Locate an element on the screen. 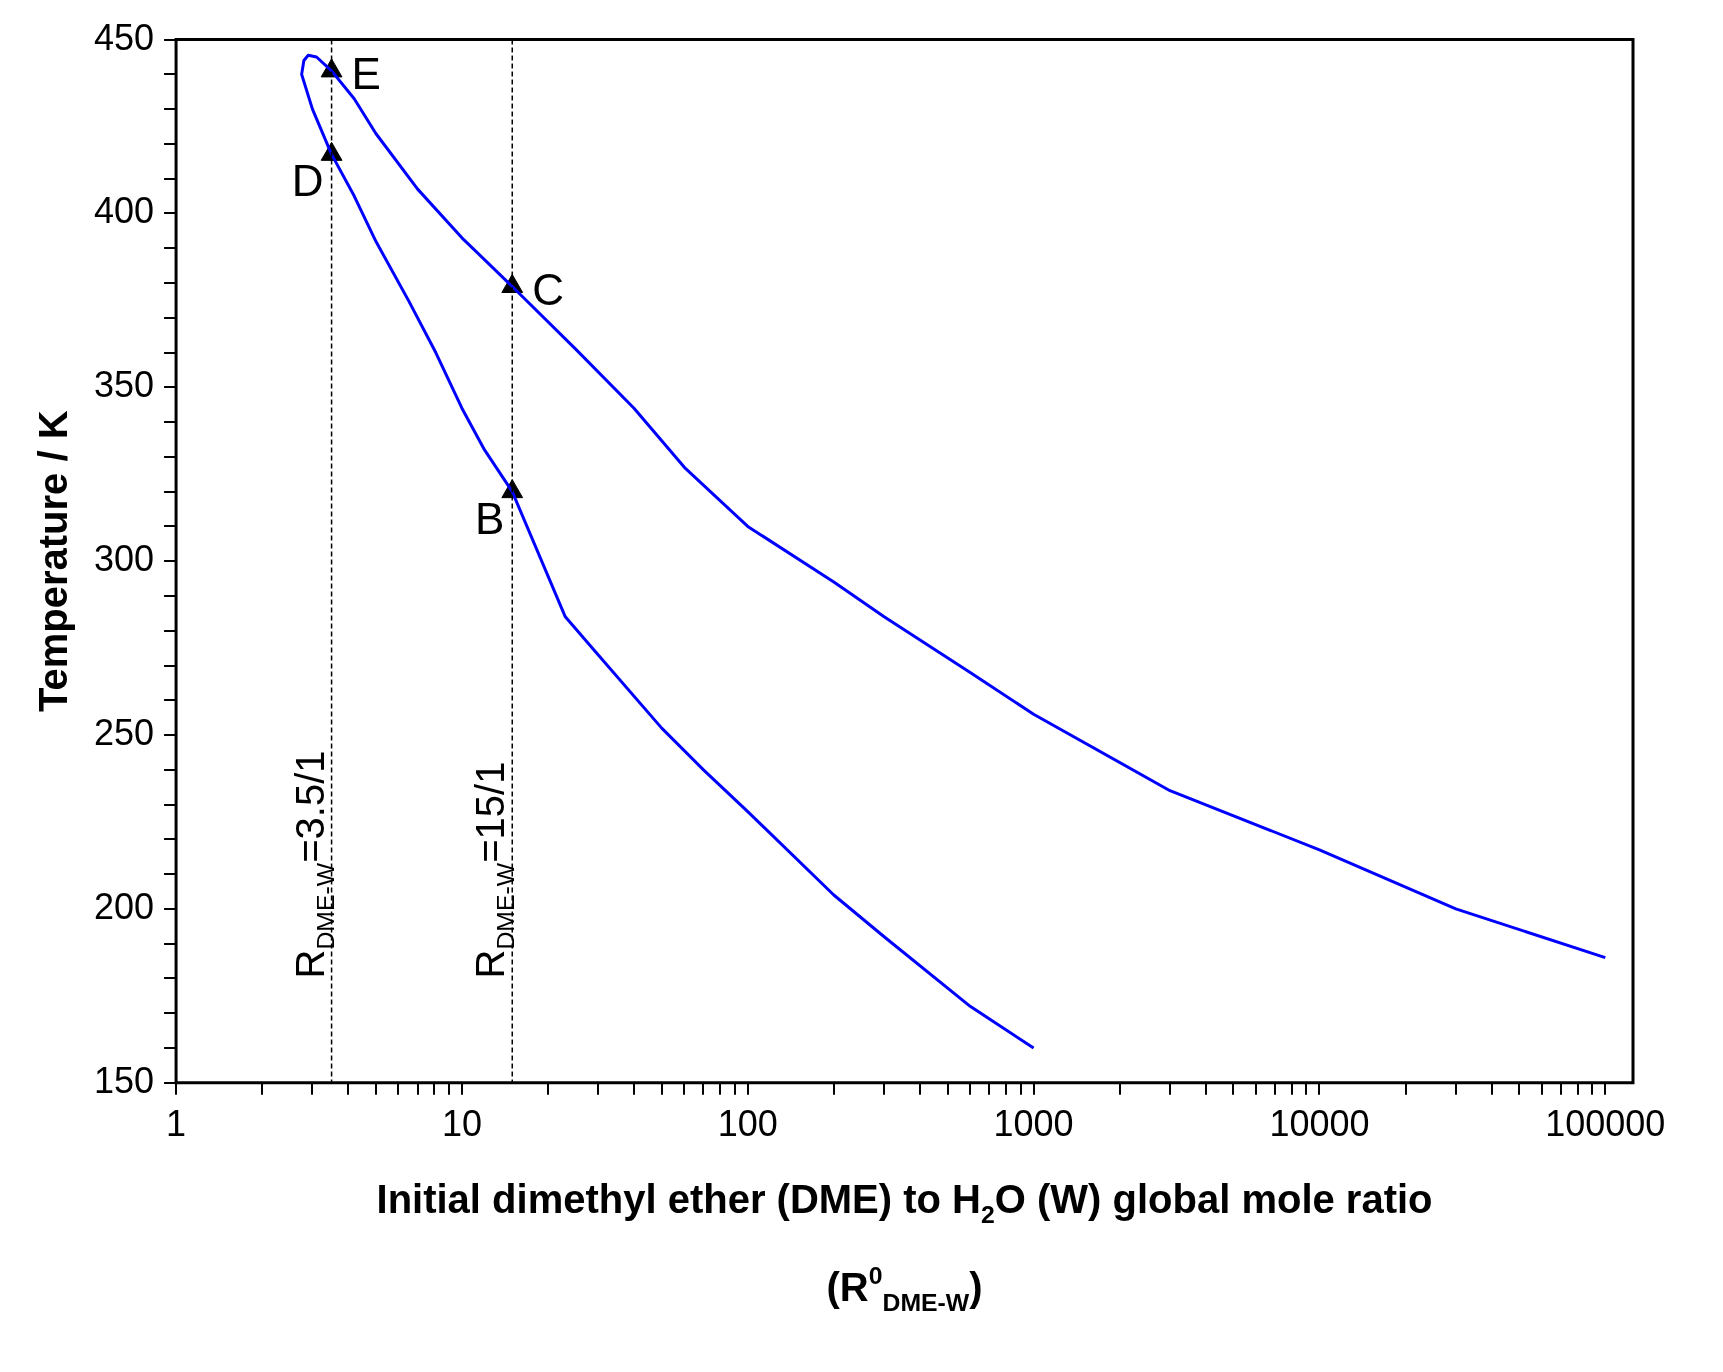  data-label: C is located at coordinates (548, 289).